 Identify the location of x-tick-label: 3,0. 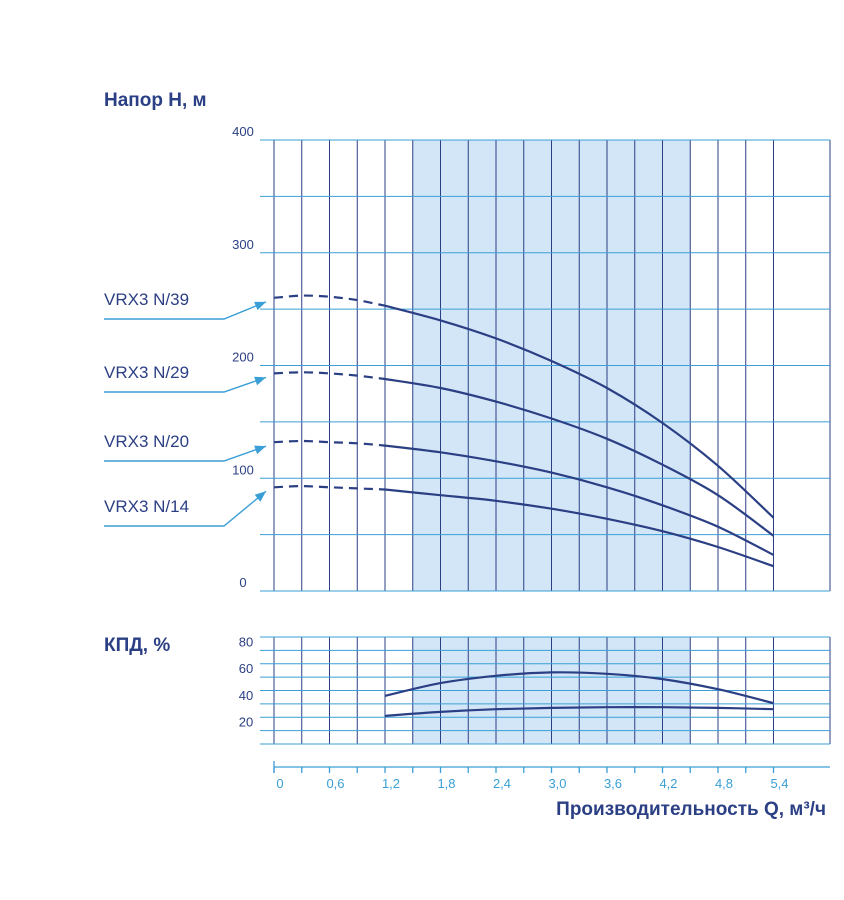
(557, 783).